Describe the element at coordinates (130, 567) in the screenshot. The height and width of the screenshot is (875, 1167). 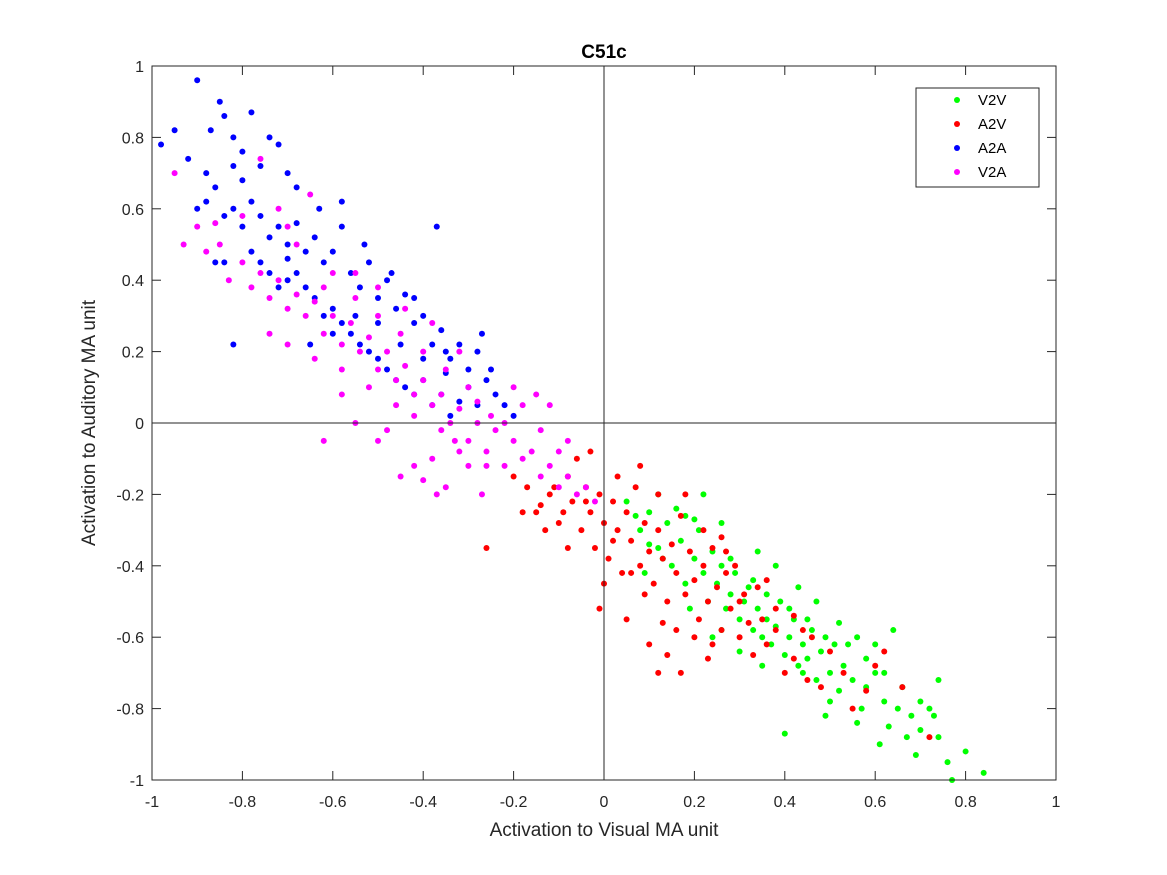
I see `y-tick-label: -0.4` at that location.